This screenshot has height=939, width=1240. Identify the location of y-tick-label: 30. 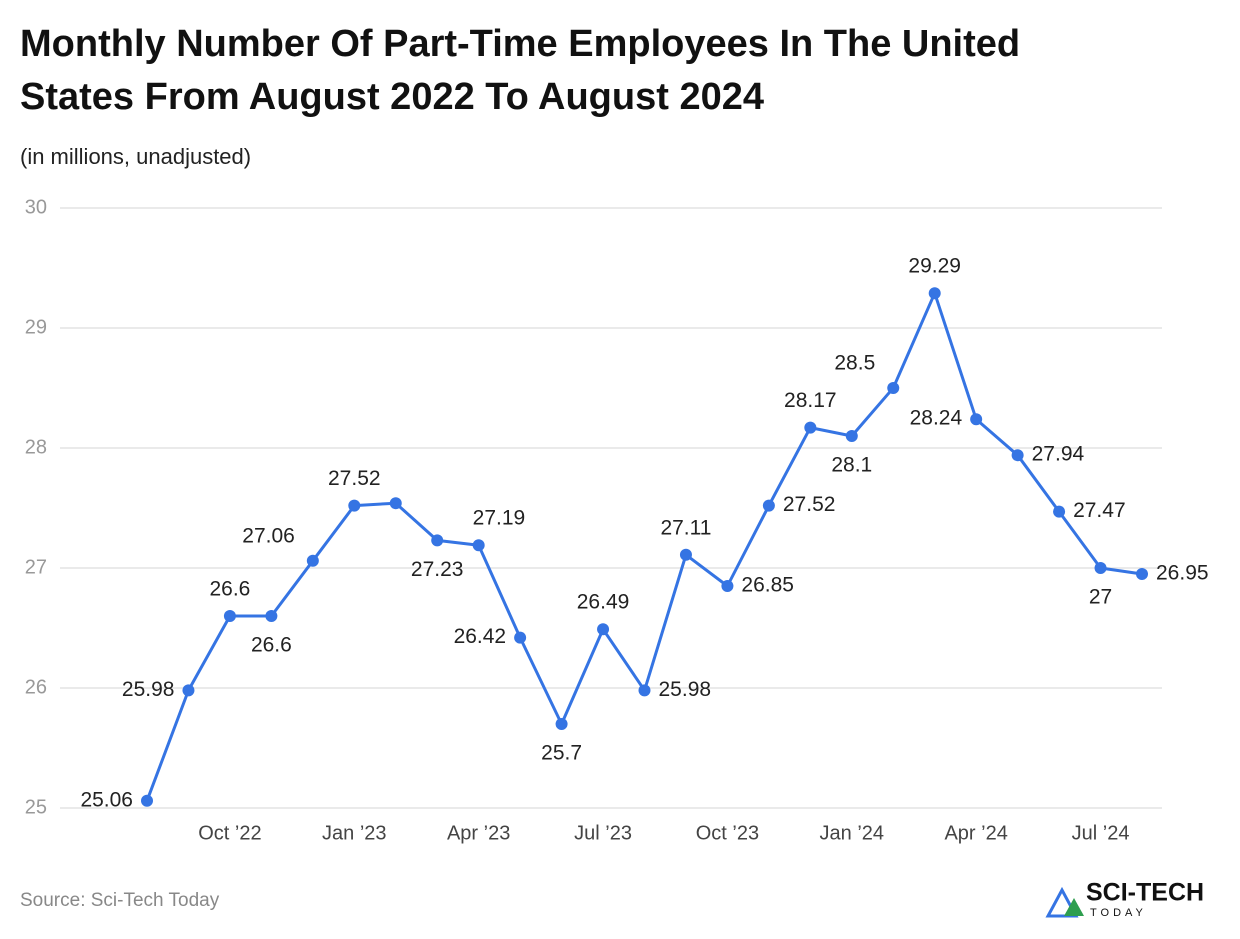
(36, 207).